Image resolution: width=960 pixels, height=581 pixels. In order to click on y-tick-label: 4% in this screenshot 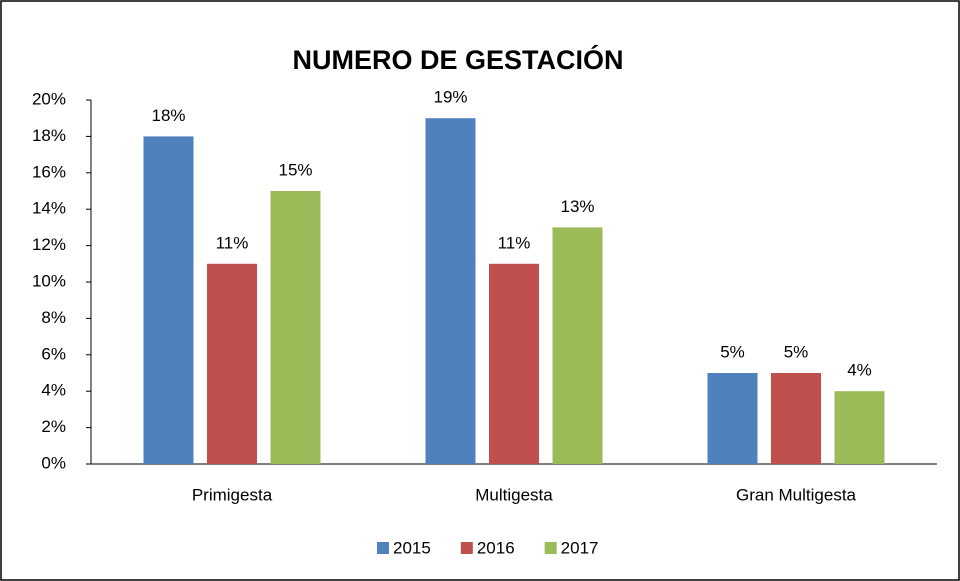, I will do `click(53, 390)`.